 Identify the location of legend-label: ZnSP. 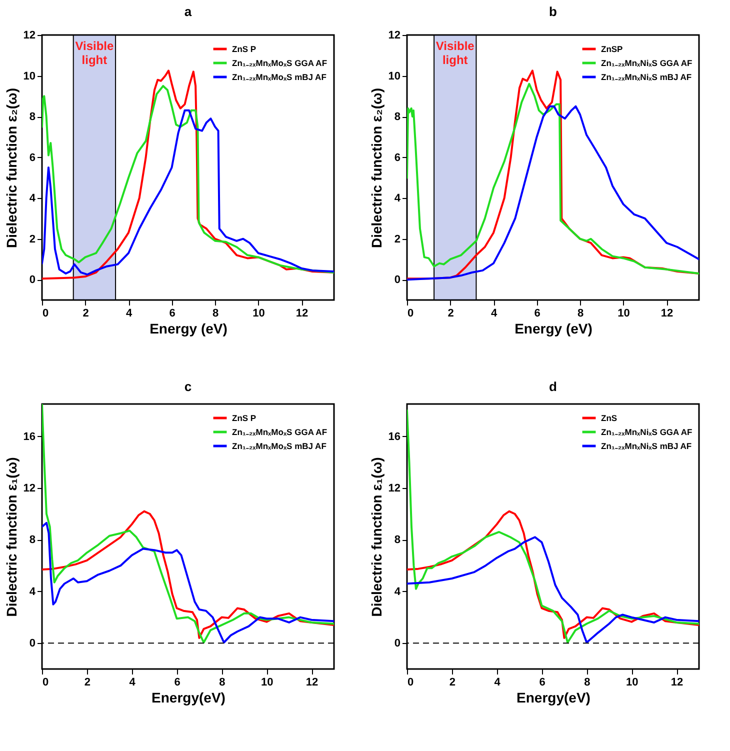
(612, 49).